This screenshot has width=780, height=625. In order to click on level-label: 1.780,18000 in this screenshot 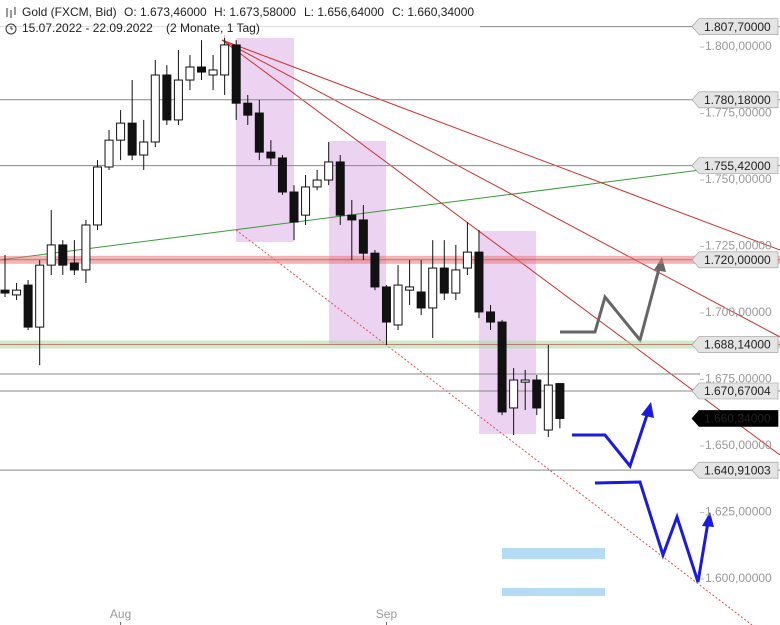, I will do `click(737, 100)`.